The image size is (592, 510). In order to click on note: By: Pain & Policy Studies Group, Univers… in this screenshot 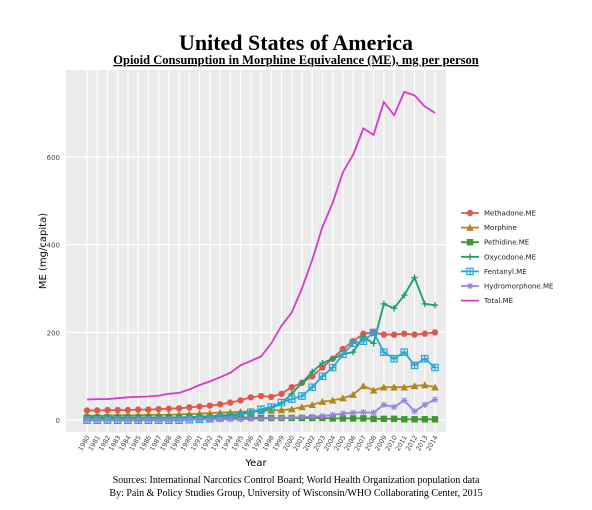, I will do `click(295, 493)`.